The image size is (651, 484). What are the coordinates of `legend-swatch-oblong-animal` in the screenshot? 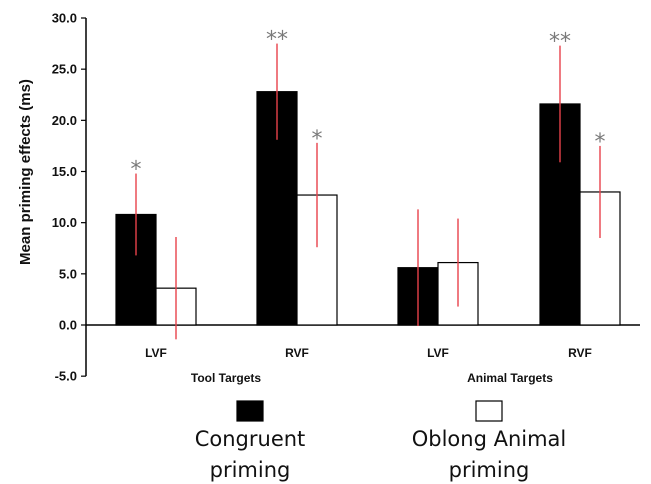 It's located at (489, 411).